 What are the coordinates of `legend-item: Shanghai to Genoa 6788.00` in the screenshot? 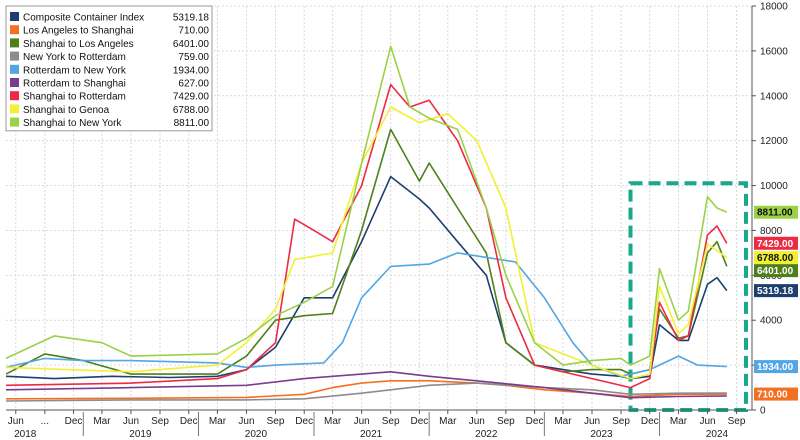 It's located at (109, 110).